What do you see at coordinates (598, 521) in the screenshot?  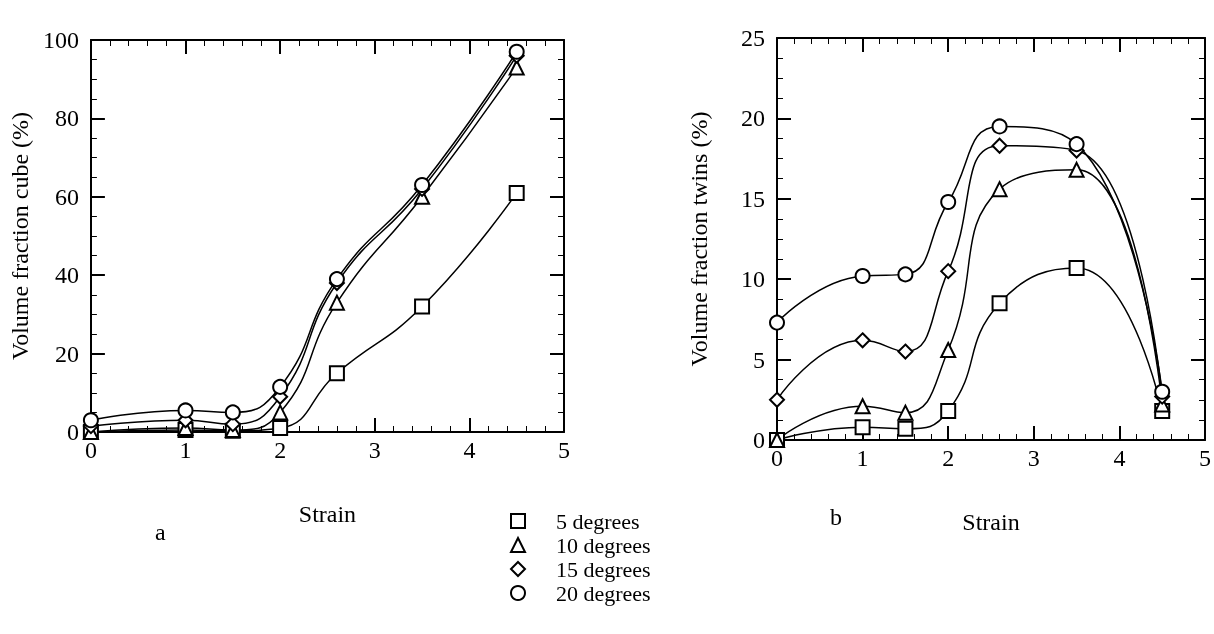 I see `legend-label: 5 degrees` at bounding box center [598, 521].